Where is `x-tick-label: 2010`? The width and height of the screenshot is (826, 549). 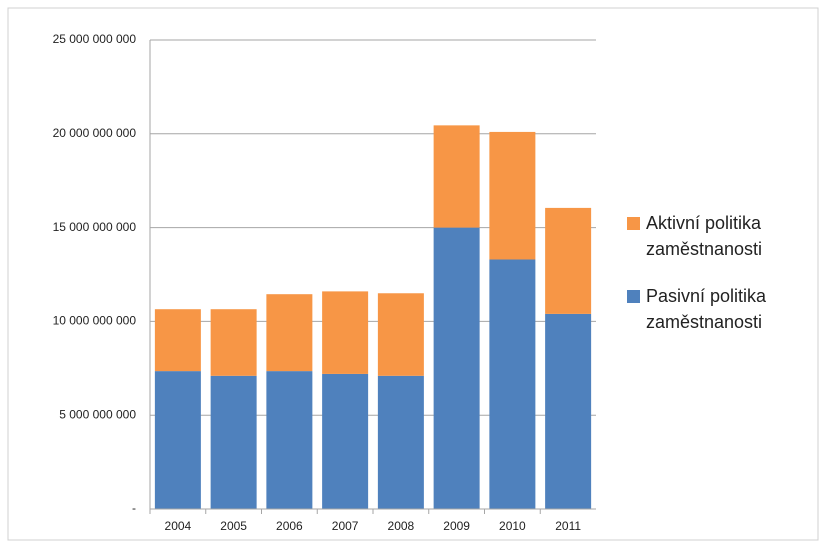
x-tick-label: 2010 is located at coordinates (512, 526).